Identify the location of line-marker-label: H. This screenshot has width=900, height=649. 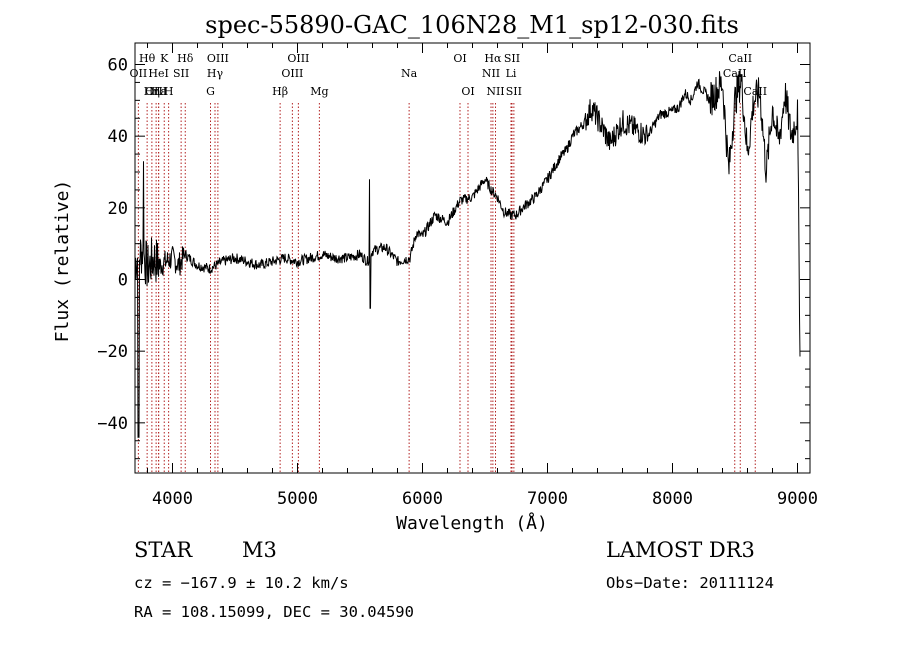
(169, 91).